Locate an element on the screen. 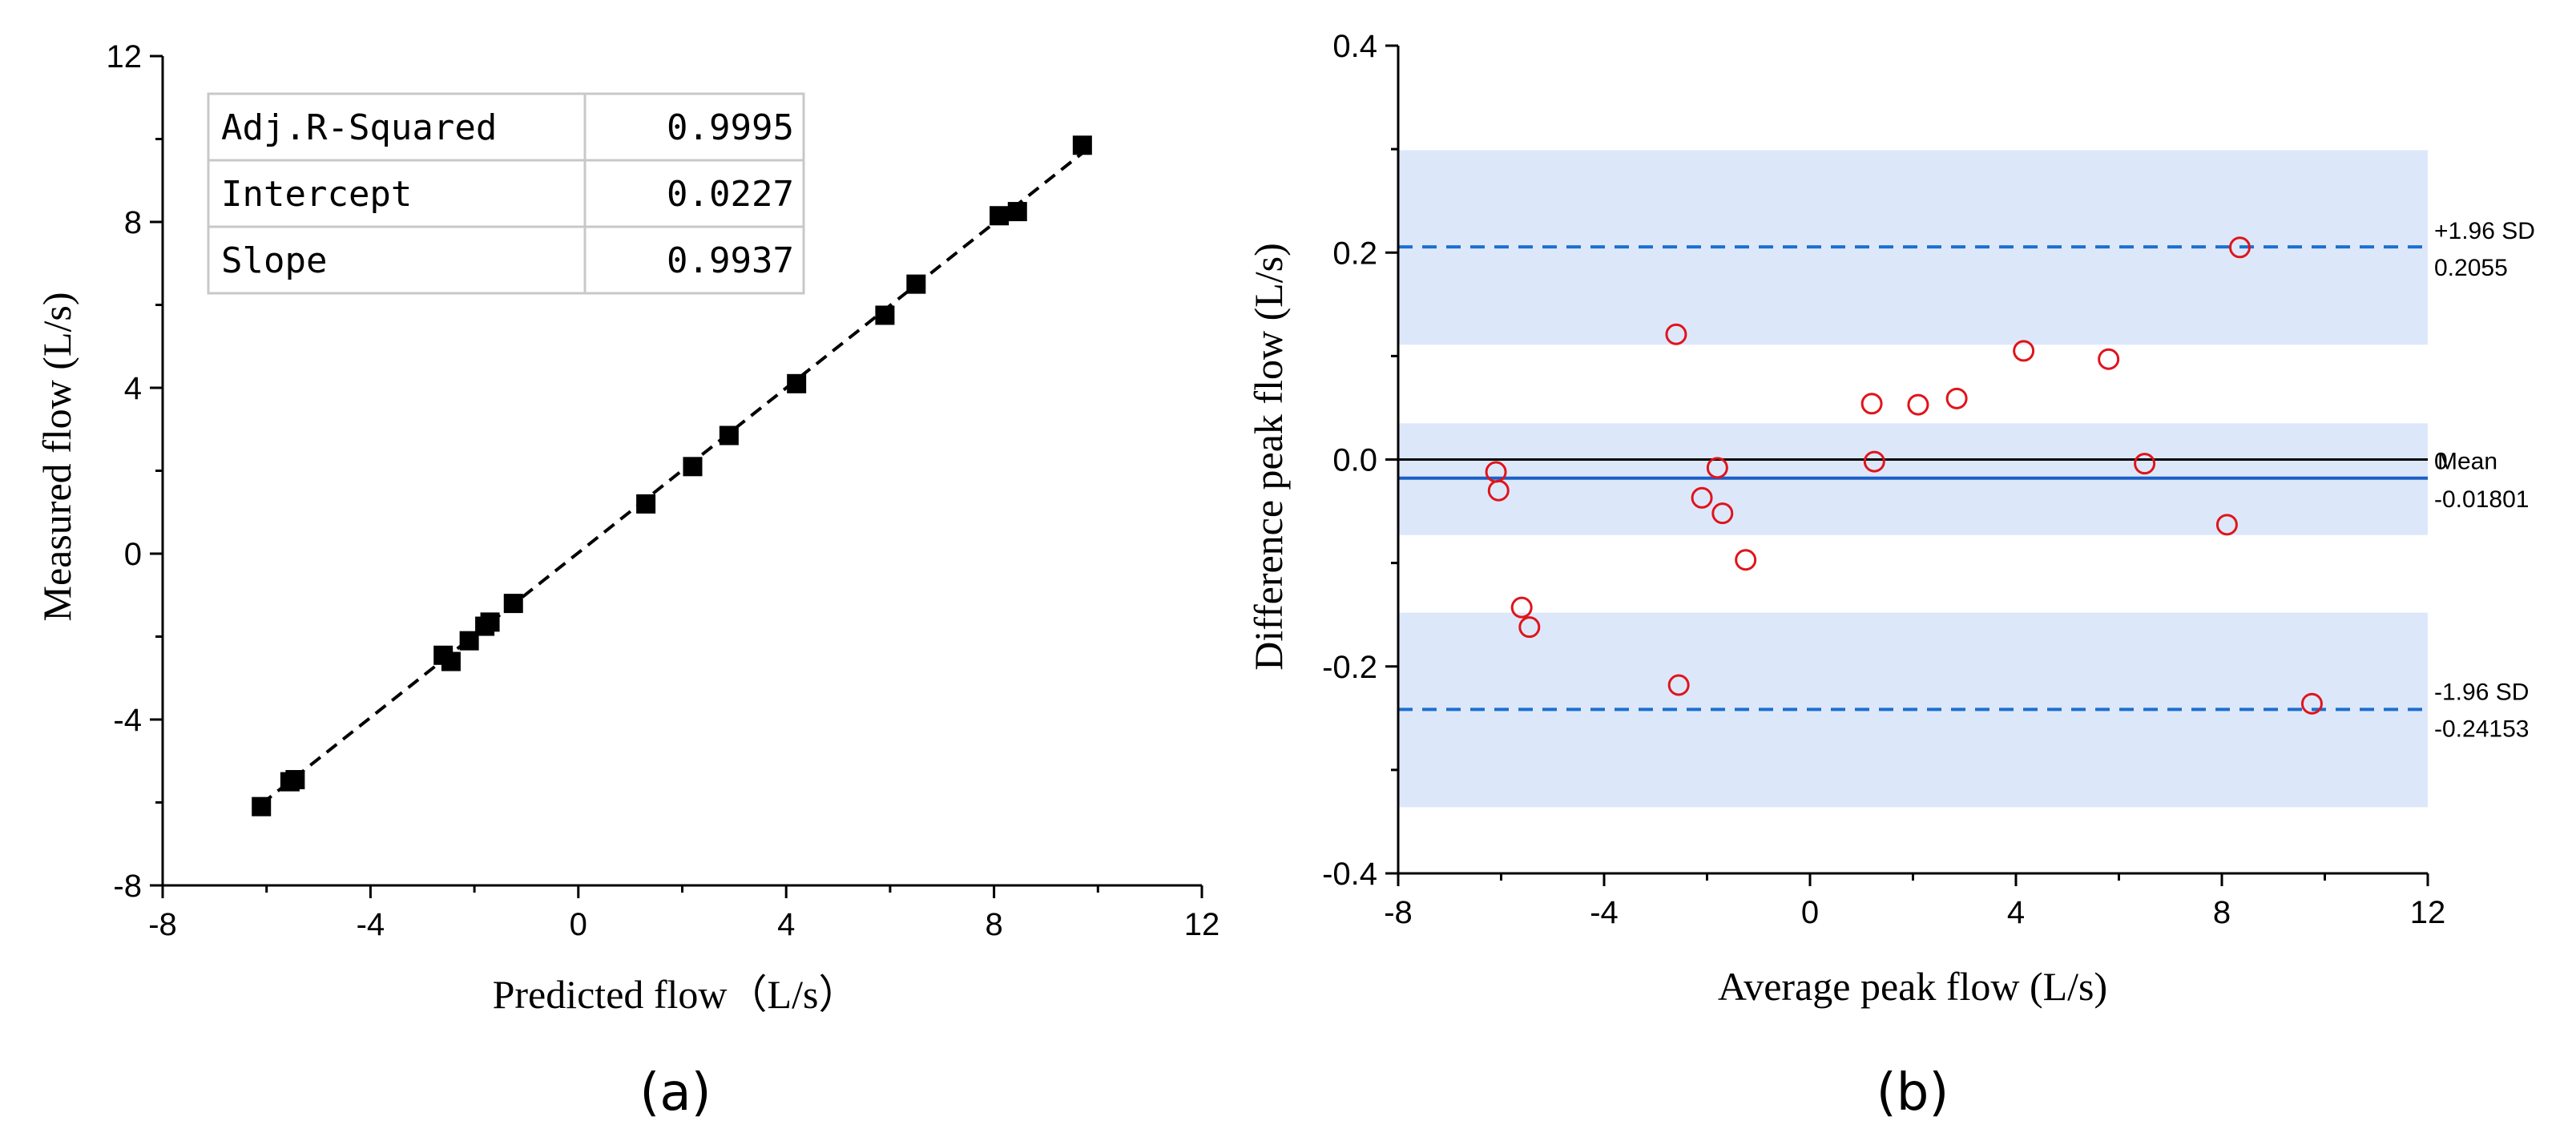 The image size is (2576, 1145). x-axis-title: Predicted flow（L/s） is located at coordinates (676, 994).